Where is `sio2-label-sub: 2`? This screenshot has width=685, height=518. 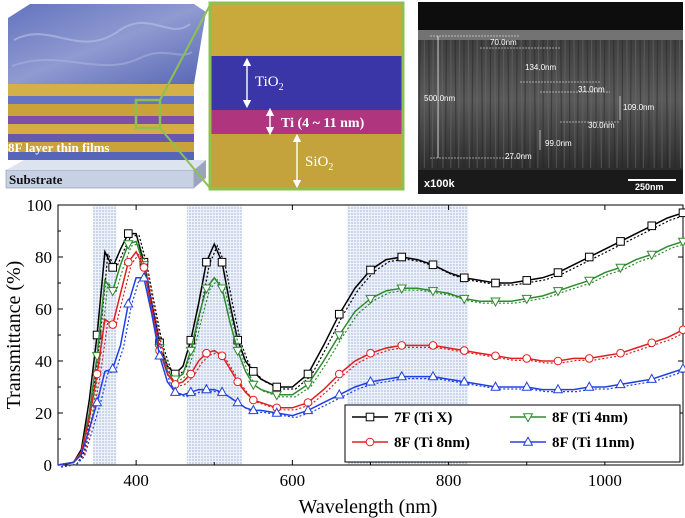 sio2-label-sub: 2 is located at coordinates (330, 167).